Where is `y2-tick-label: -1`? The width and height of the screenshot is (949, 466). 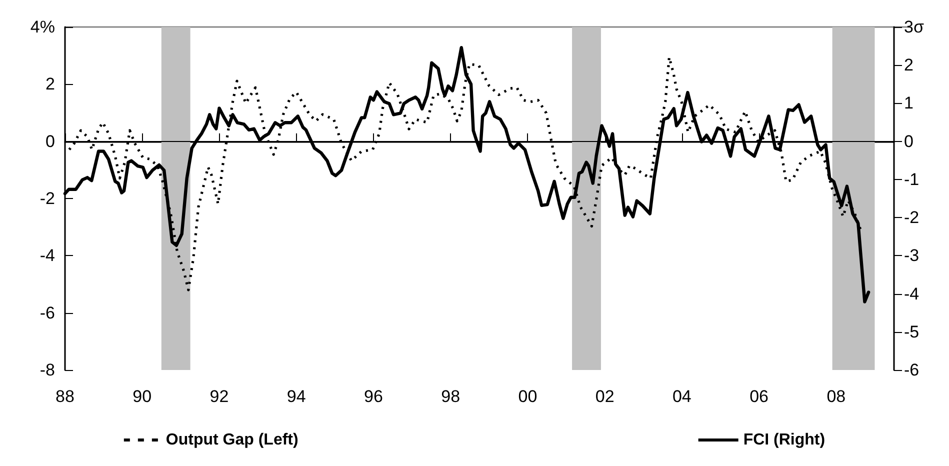 y2-tick-label: -1 is located at coordinates (912, 179).